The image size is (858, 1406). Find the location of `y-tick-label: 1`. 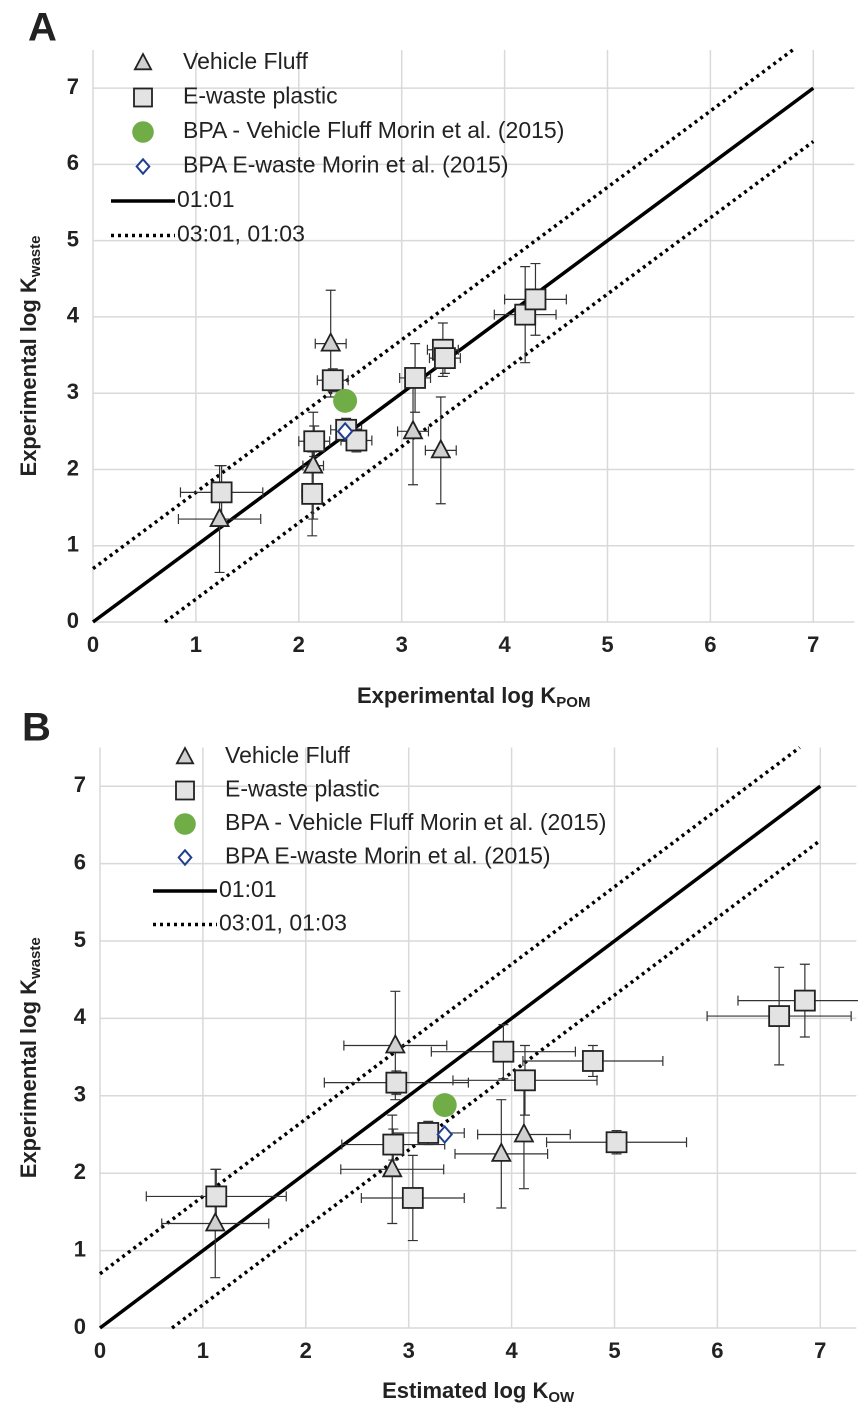

y-tick-label: 1 is located at coordinates (73, 544).